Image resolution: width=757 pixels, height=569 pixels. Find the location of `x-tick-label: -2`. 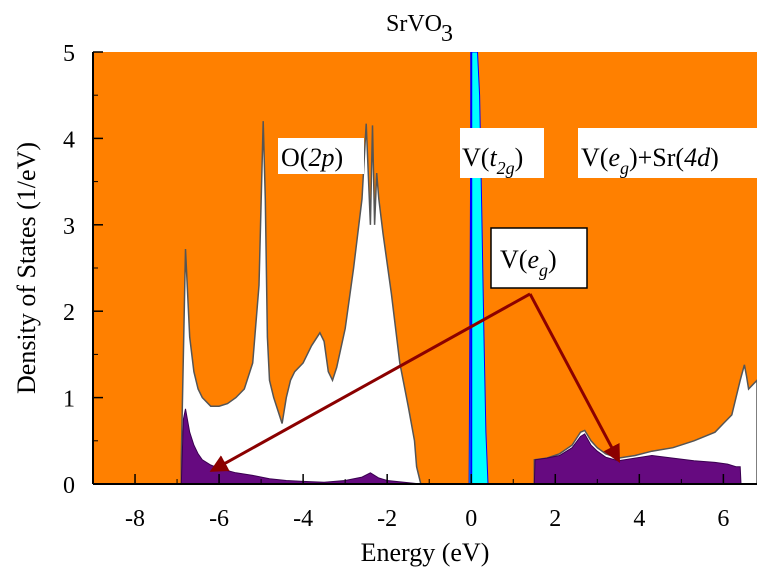

x-tick-label: -2 is located at coordinates (387, 519).